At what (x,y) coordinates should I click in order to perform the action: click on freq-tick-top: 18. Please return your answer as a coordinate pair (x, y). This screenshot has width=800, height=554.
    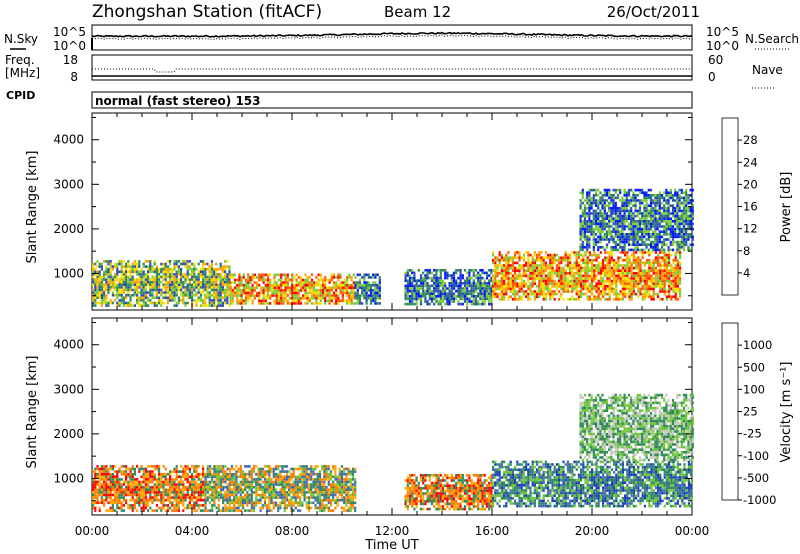
    Looking at the image, I should click on (70, 60).